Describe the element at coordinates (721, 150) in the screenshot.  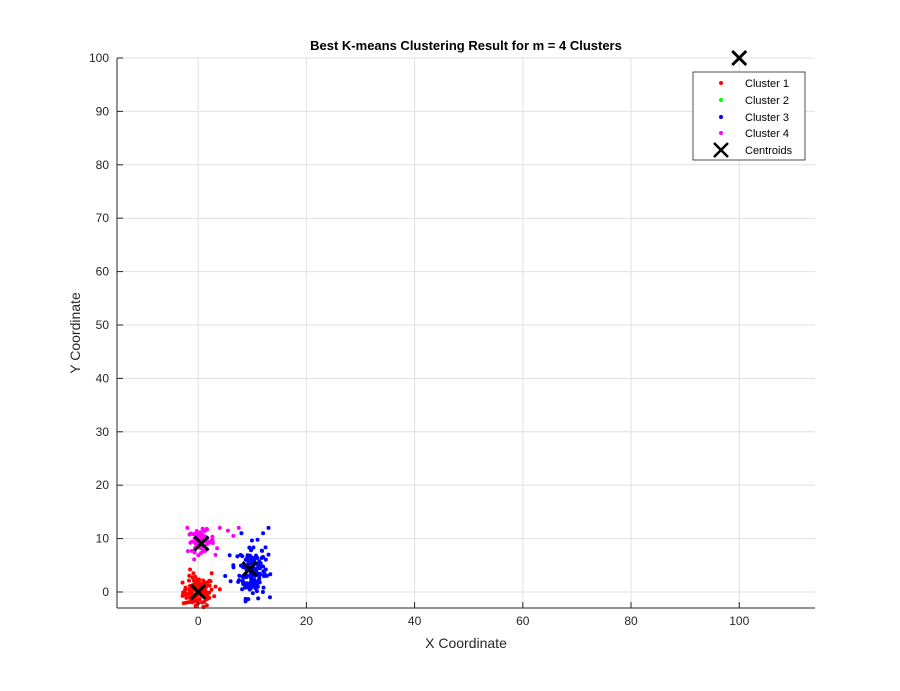
I see `legend-marker-centroids` at that location.